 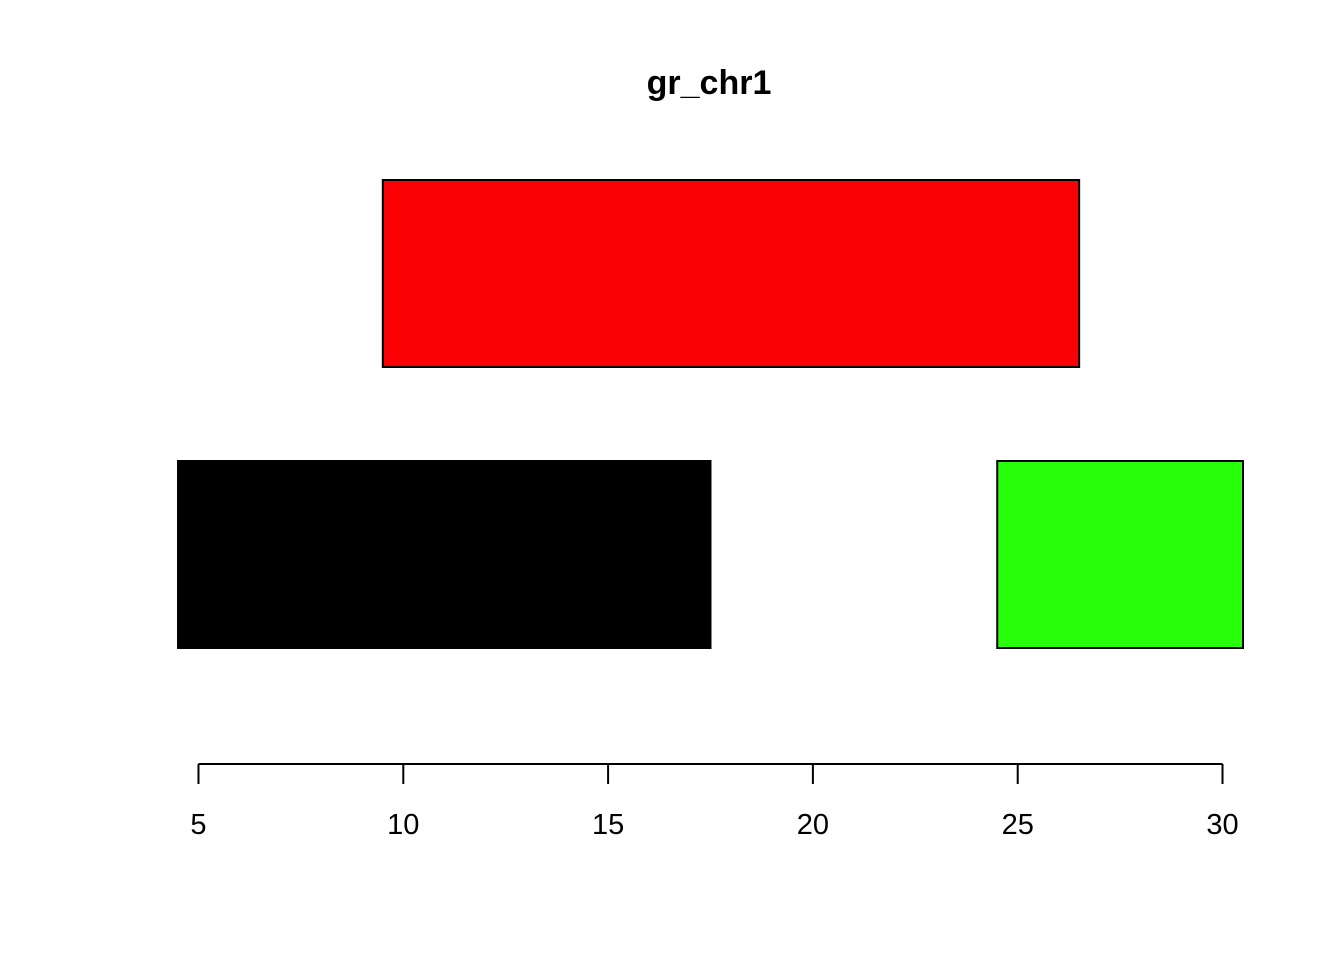 I want to click on x-tick-label-30: 30, so click(x=1222, y=825).